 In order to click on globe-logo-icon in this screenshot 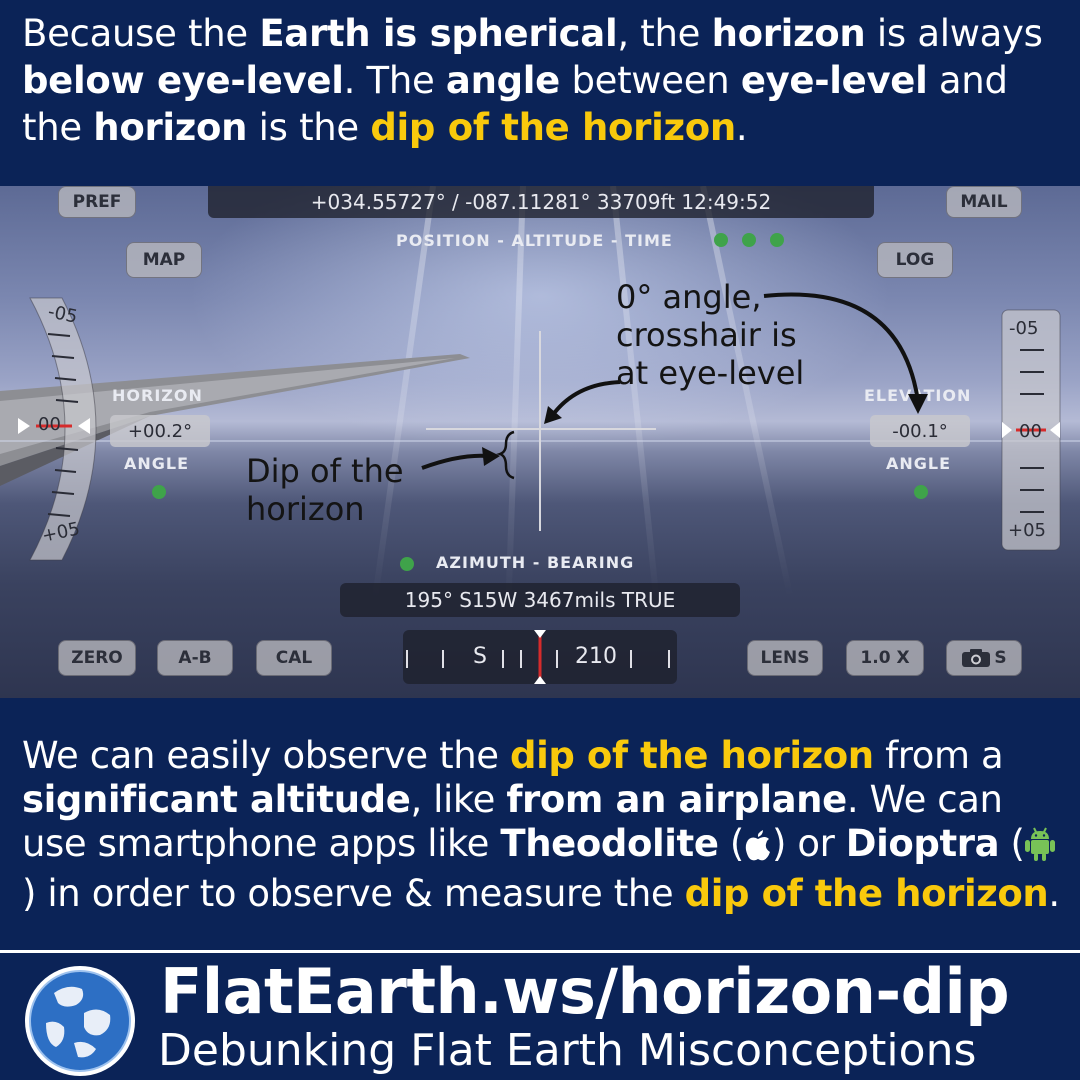, I will do `click(80, 1021)`.